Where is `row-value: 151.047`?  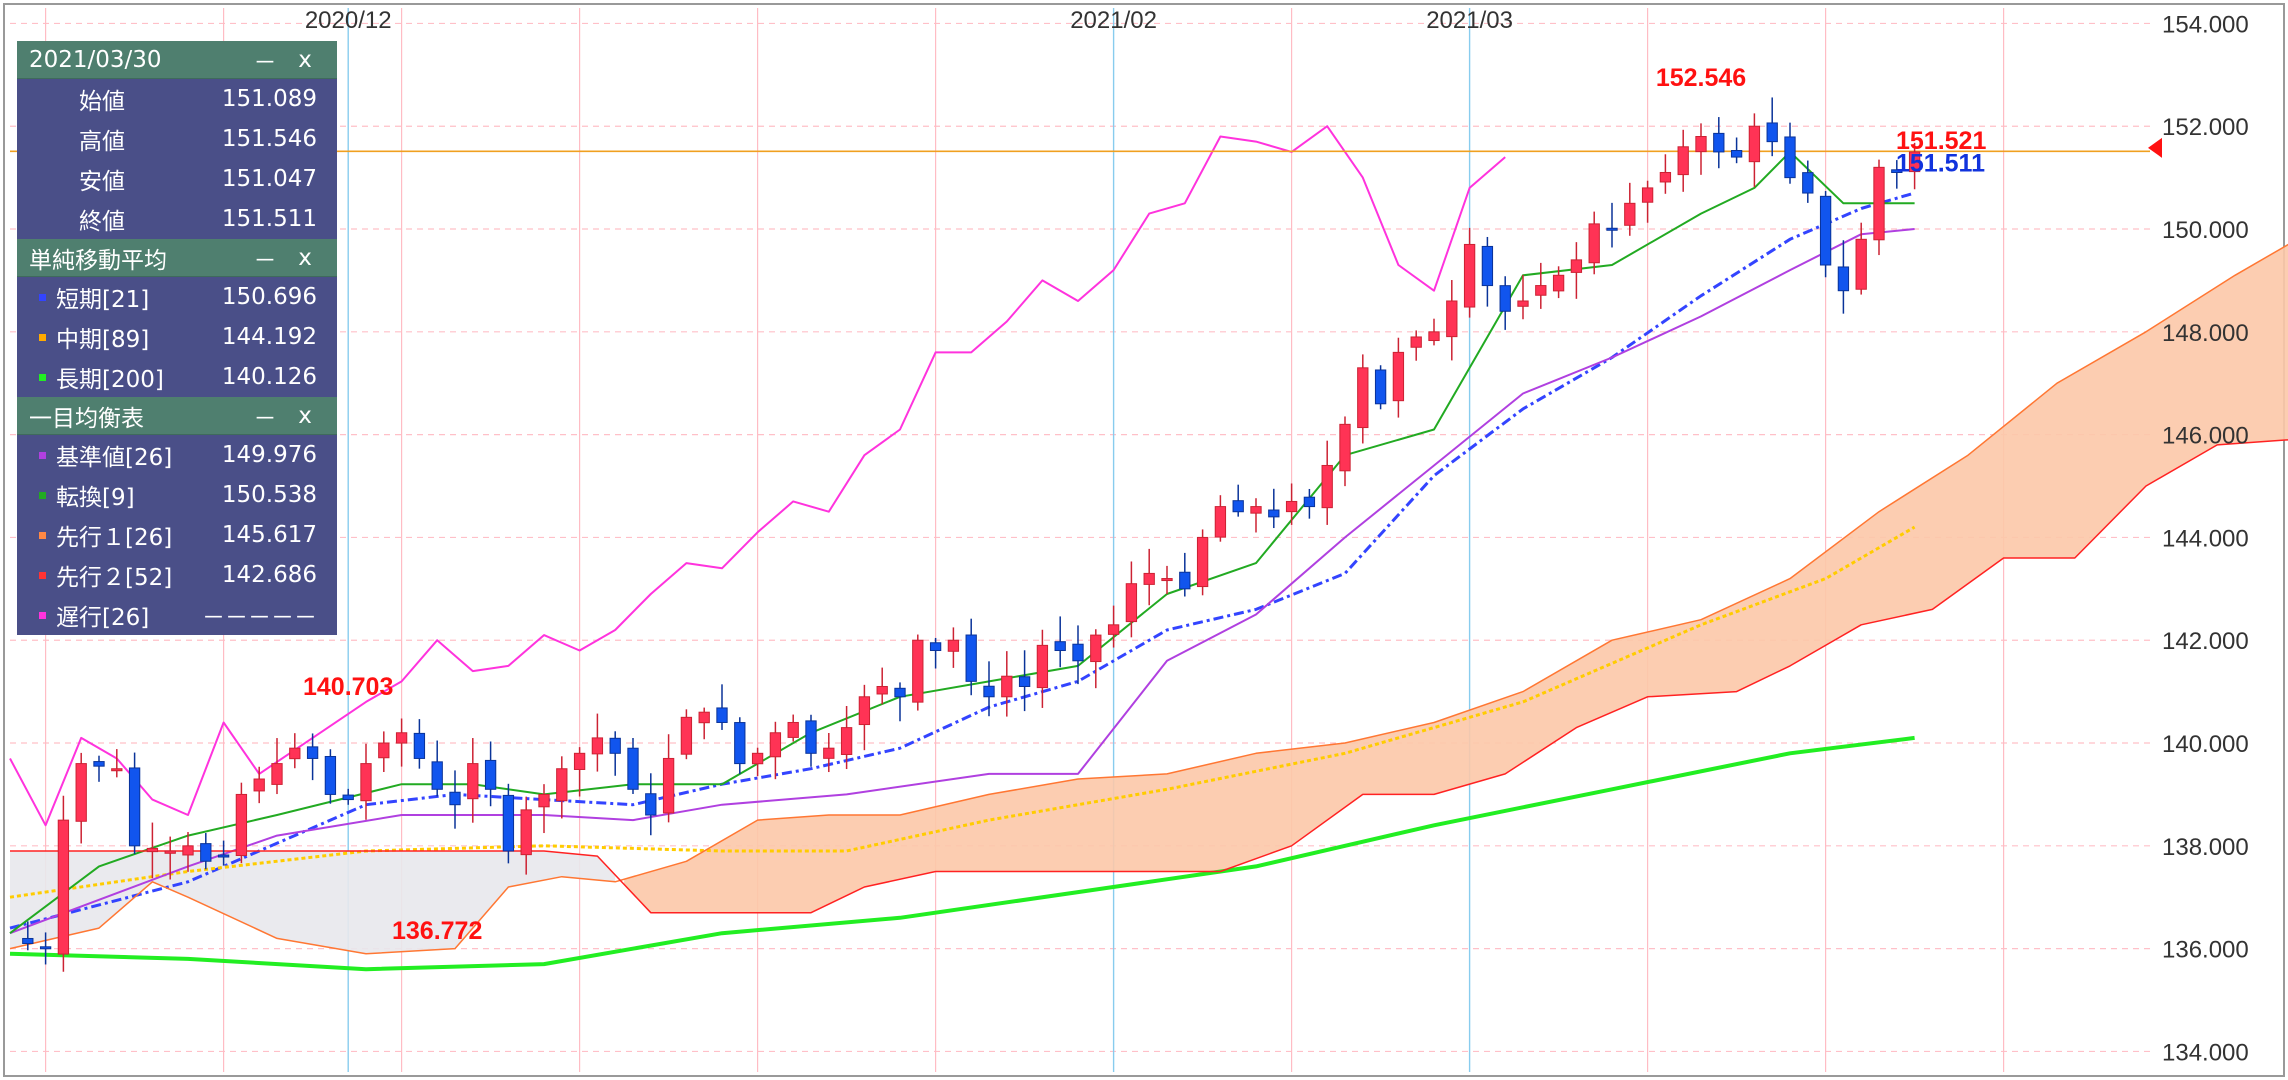 row-value: 151.047 is located at coordinates (269, 179).